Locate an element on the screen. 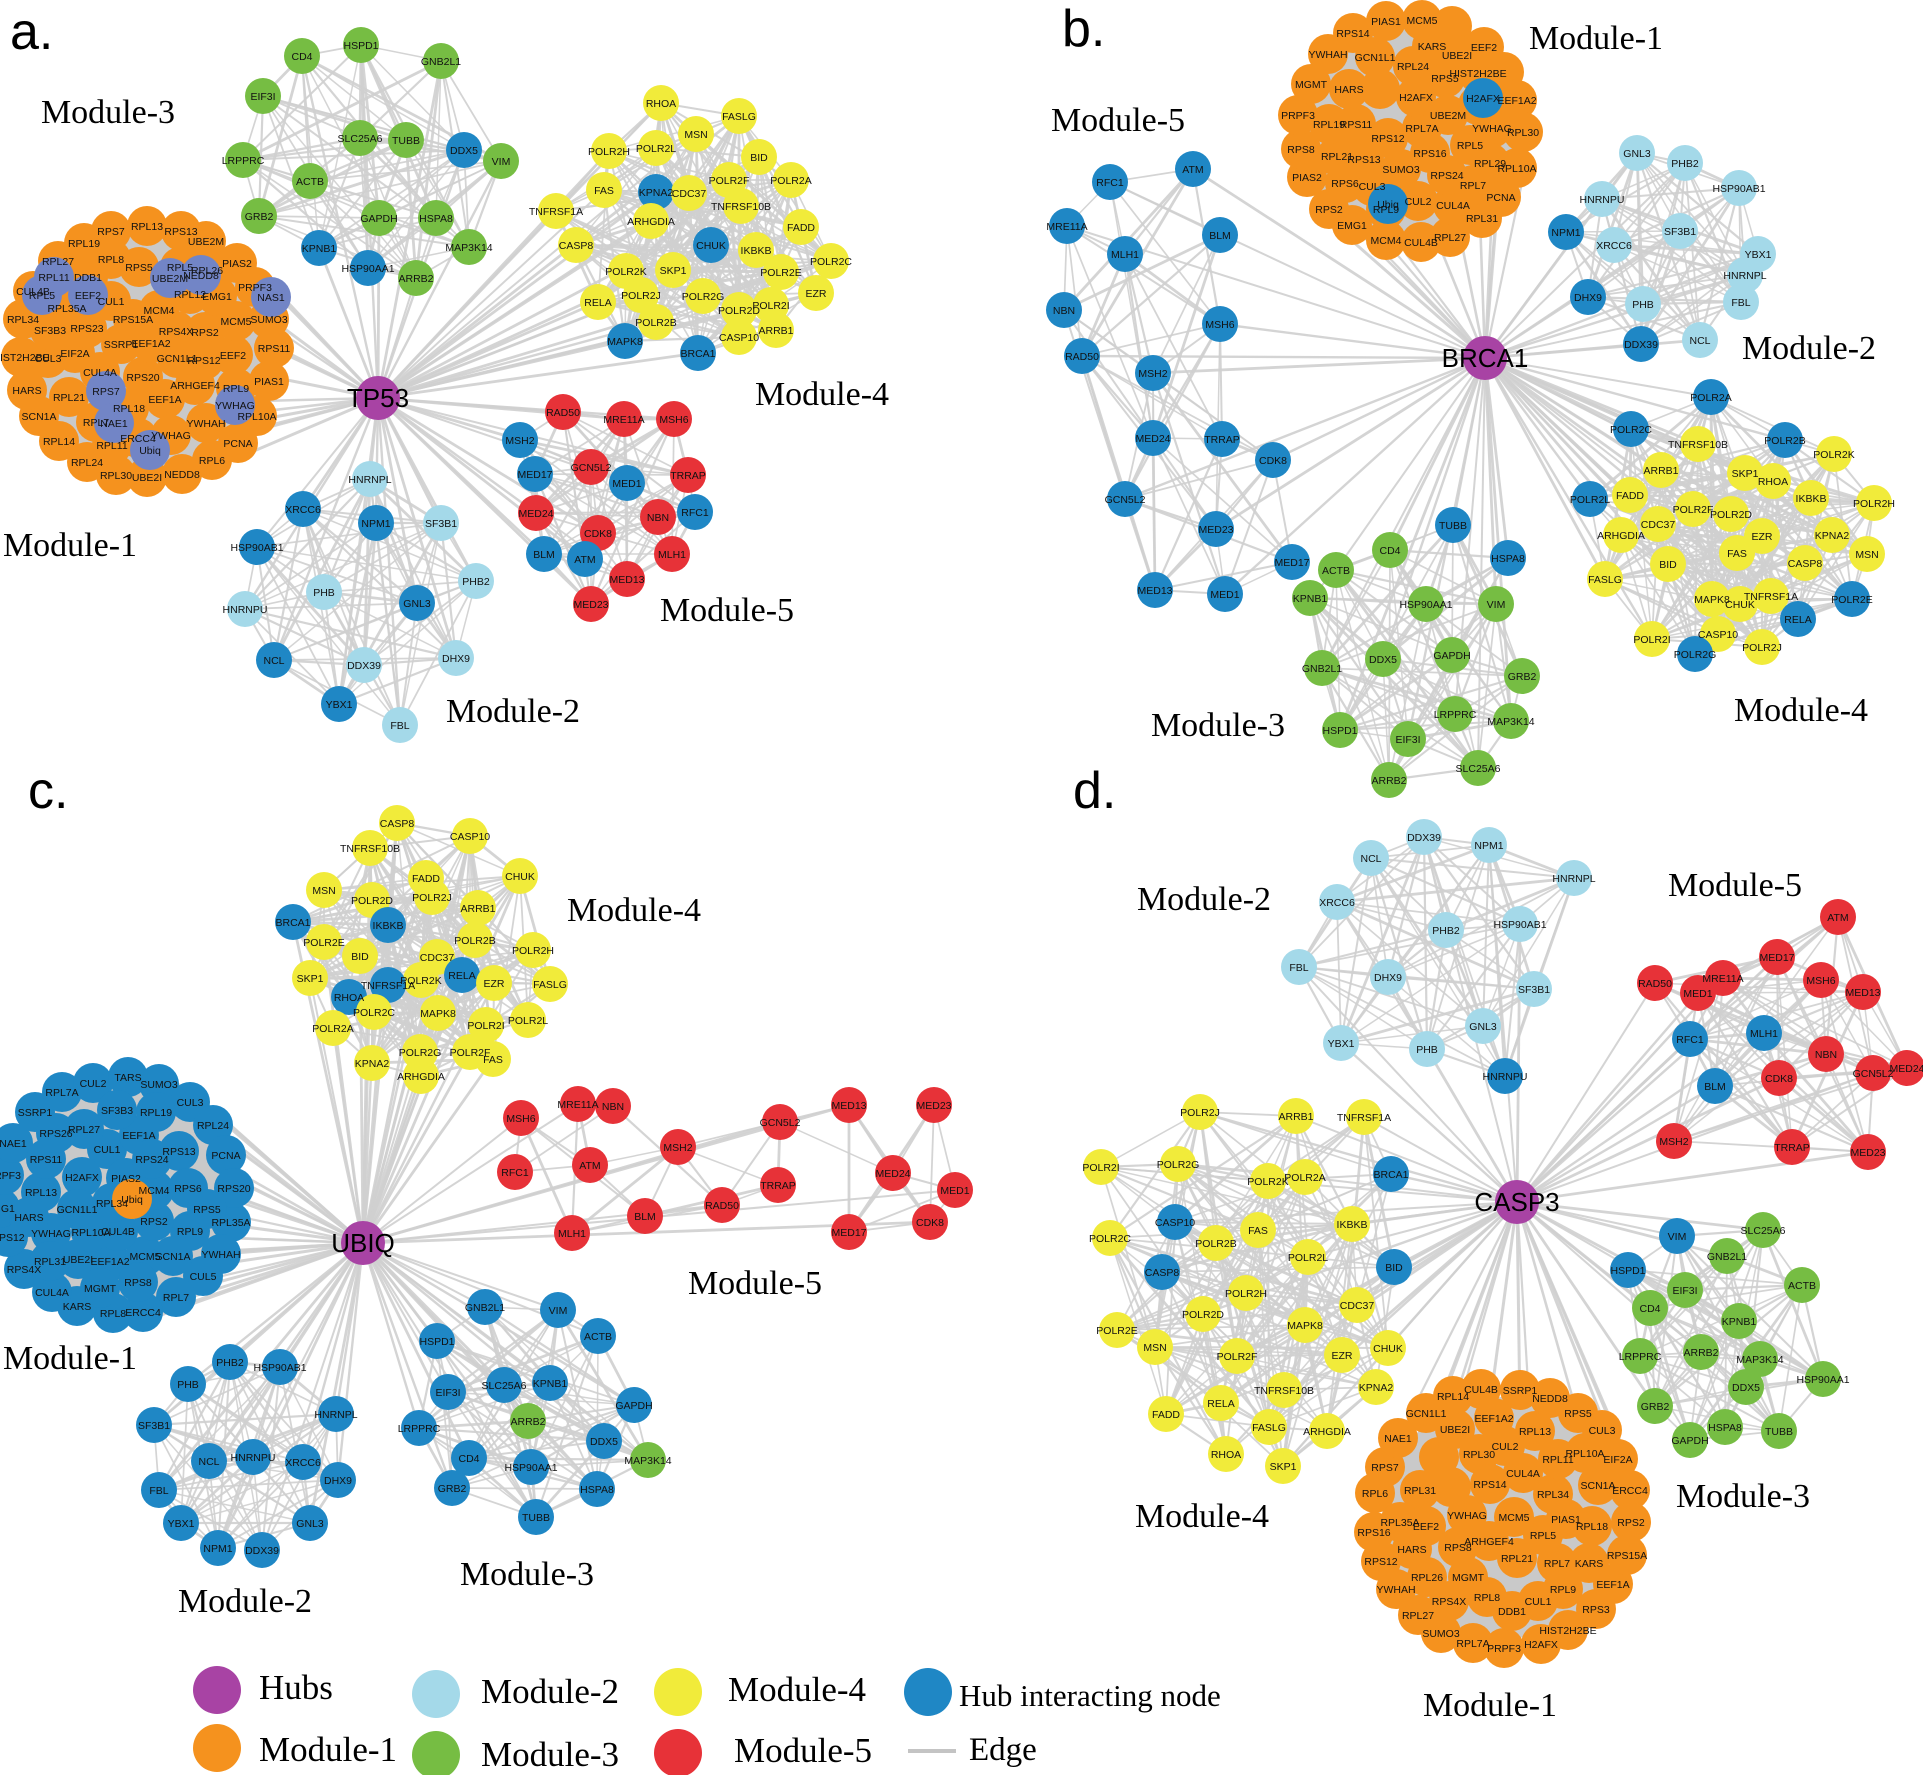 The width and height of the screenshot is (1923, 1780). svg-text: RPL9 is located at coordinates (236, 389).